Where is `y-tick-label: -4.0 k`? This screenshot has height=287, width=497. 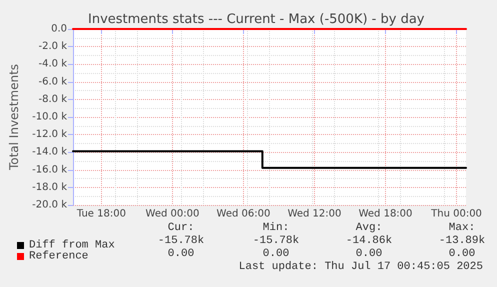
y-tick-label: -4.0 k is located at coordinates (53, 64).